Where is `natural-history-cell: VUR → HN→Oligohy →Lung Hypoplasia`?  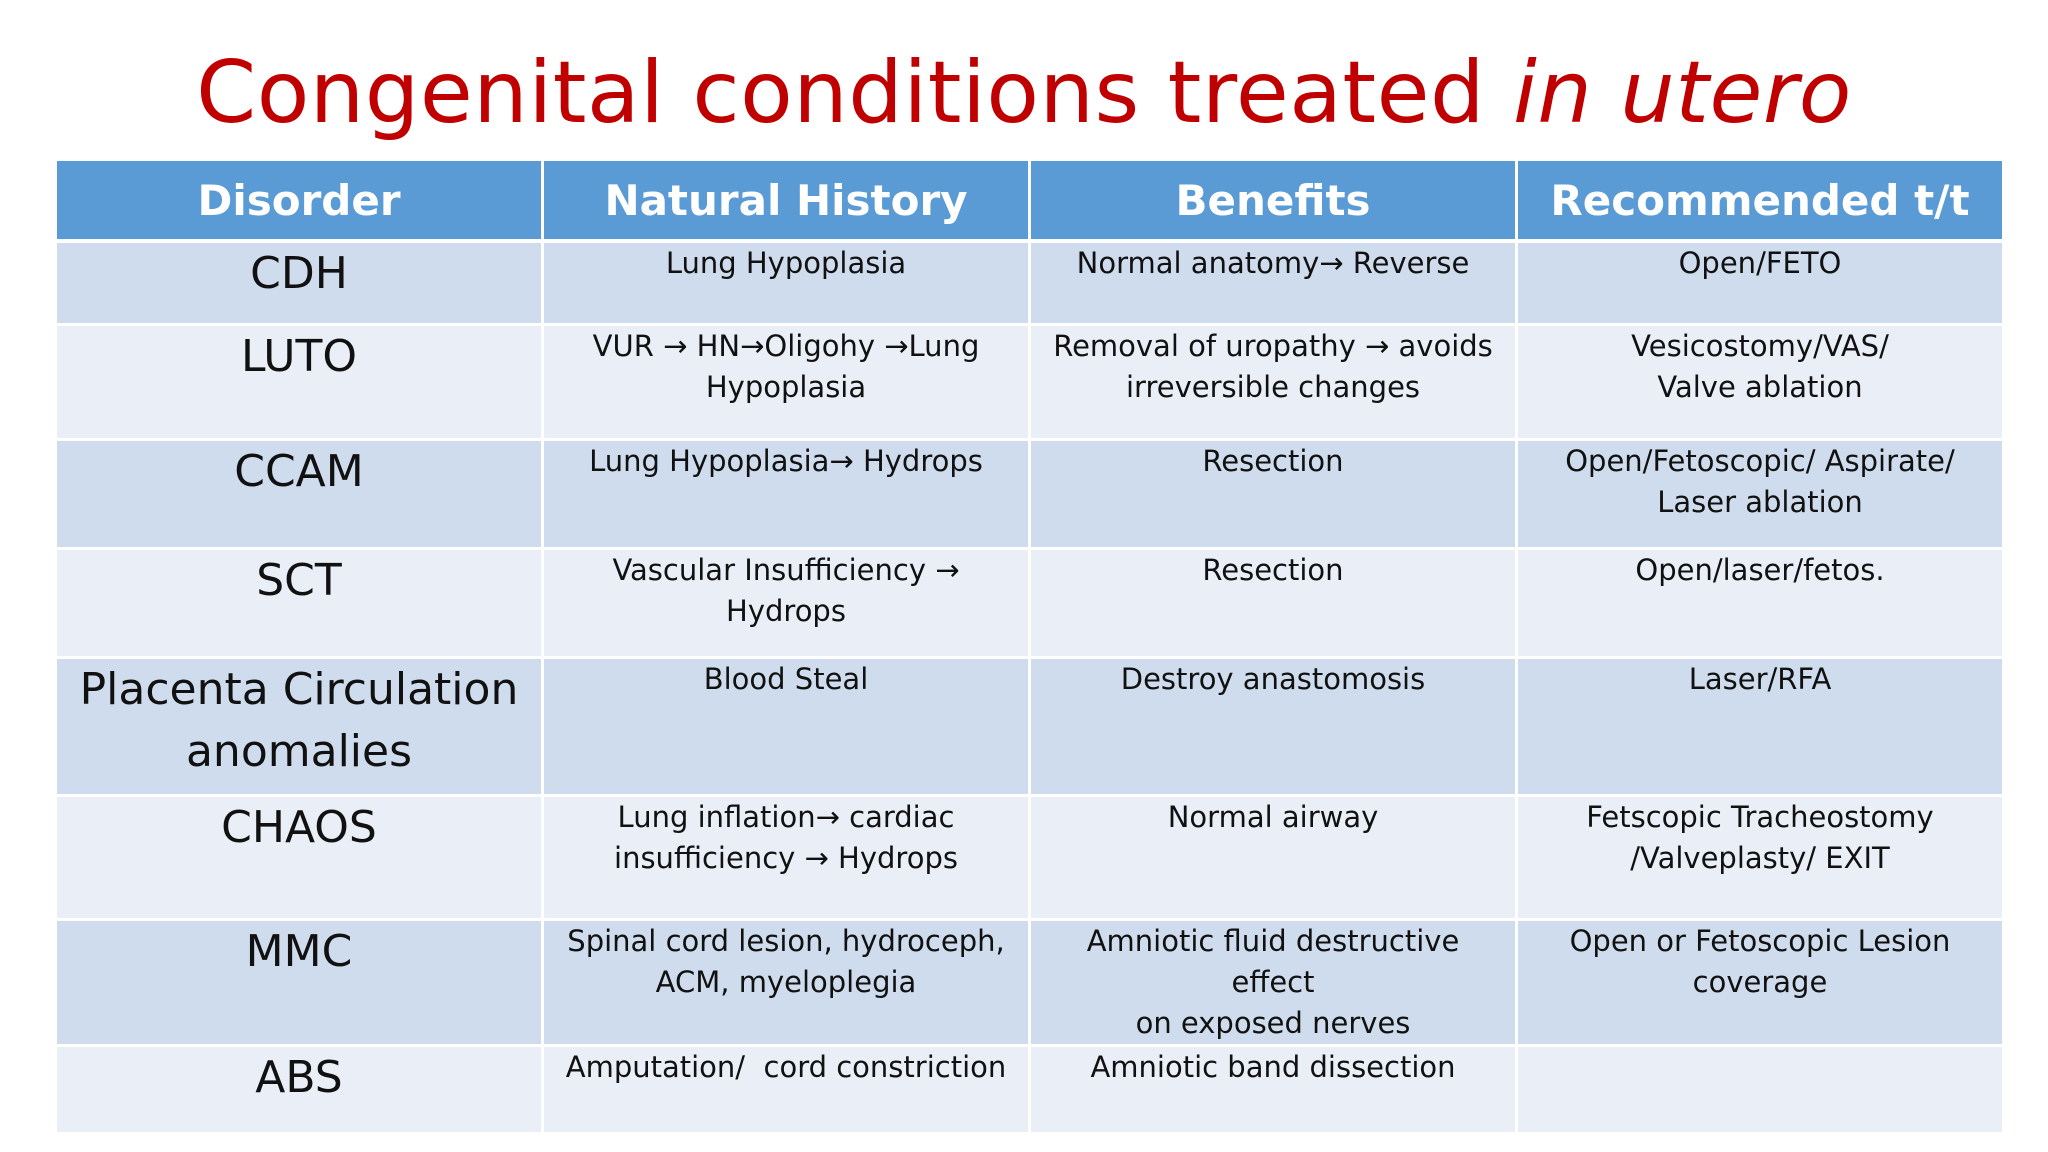
natural-history-cell: VUR → HN→Oligohy →Lung Hypoplasia is located at coordinates (786, 382).